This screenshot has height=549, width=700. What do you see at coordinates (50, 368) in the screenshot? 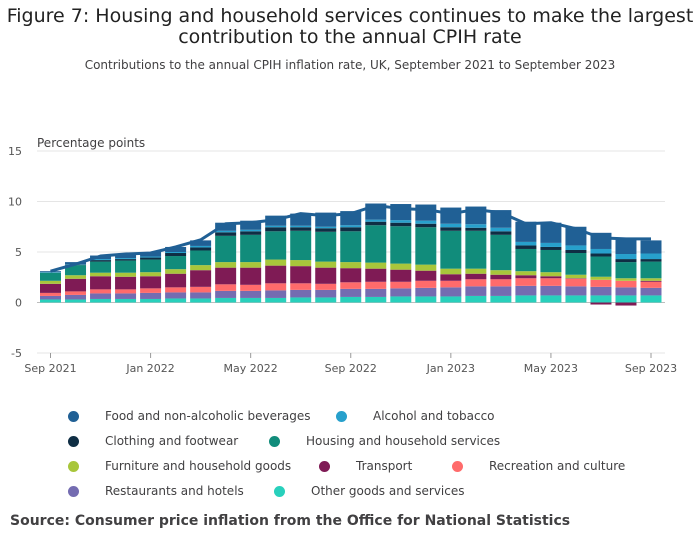
I see `x-tick-label: Sep 2021` at bounding box center [50, 368].